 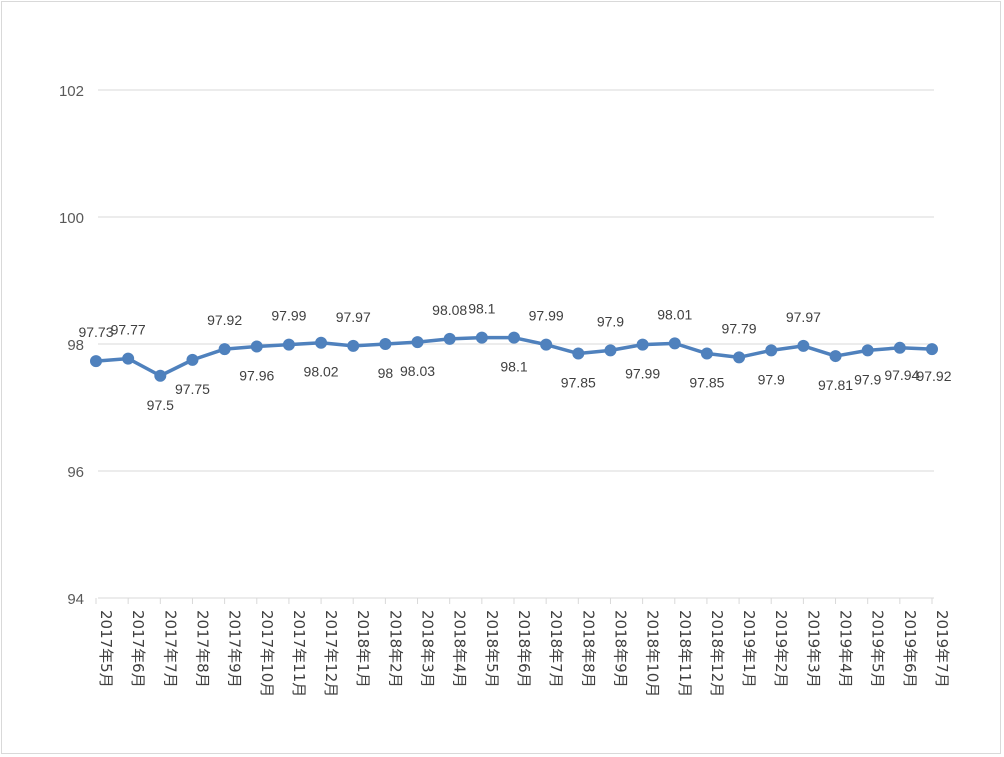 What do you see at coordinates (267, 653) in the screenshot?
I see `x-tick-label: 2017年10月` at bounding box center [267, 653].